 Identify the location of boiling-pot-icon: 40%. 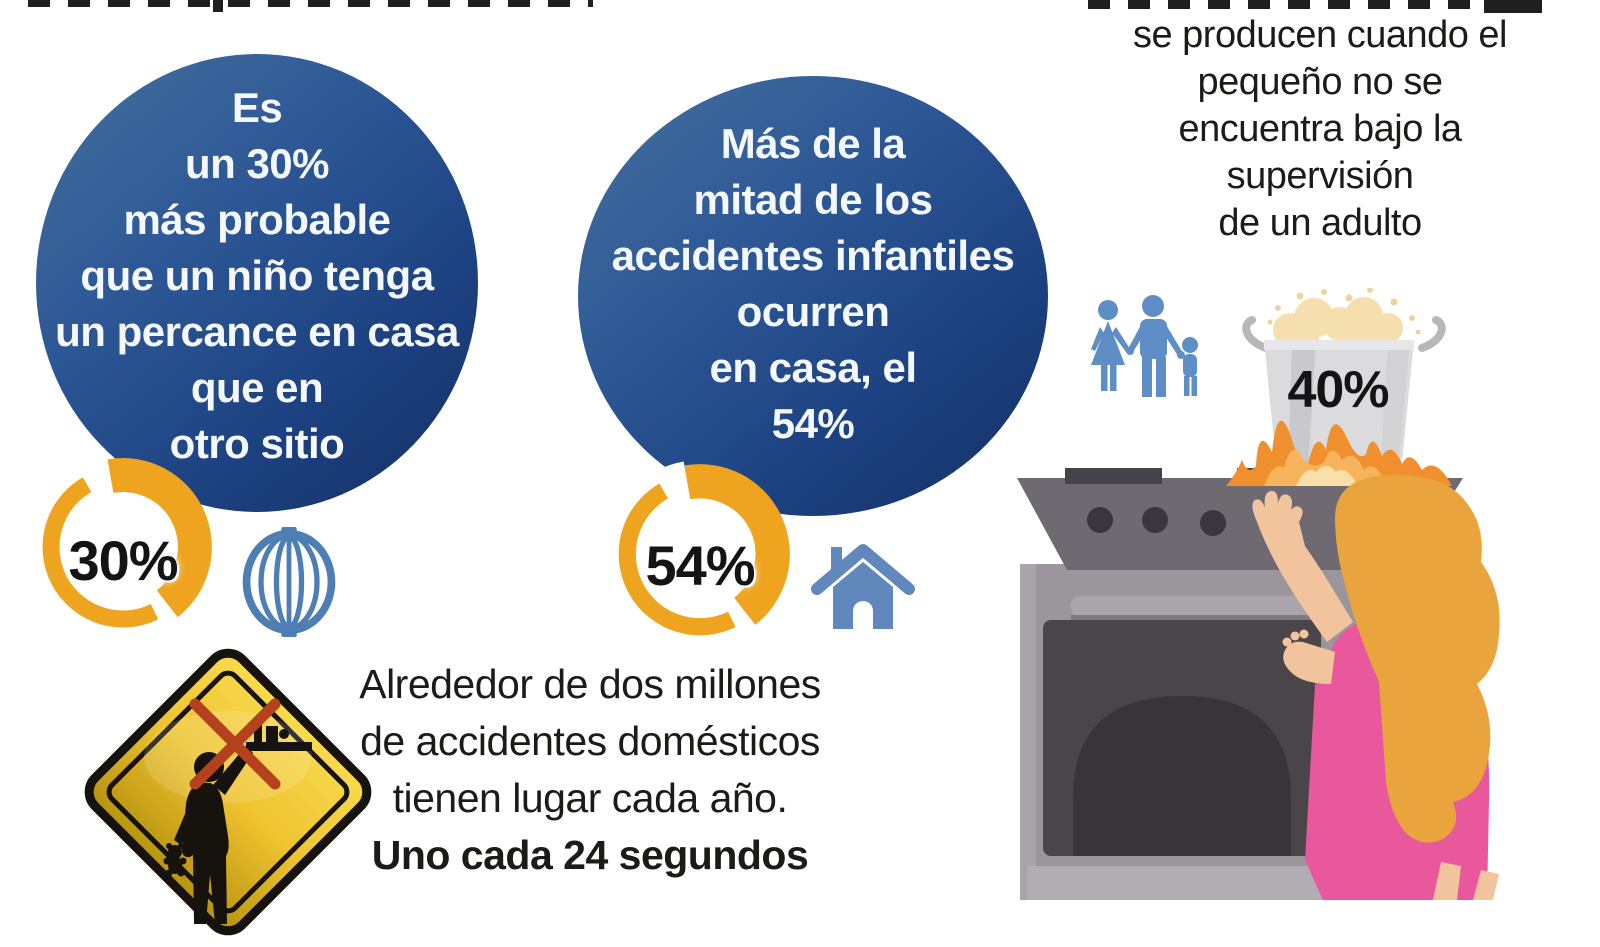
(1344, 390).